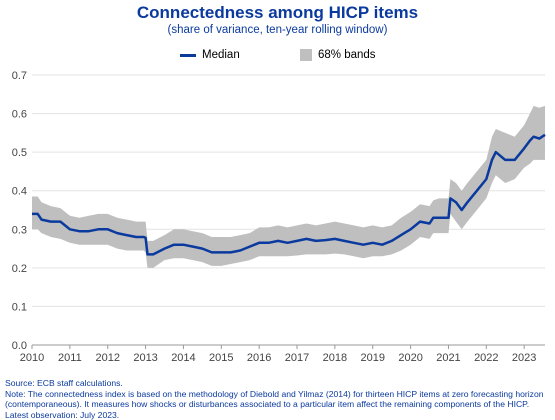  Describe the element at coordinates (259, 358) in the screenshot. I see `x-tick-label: 2016` at that location.